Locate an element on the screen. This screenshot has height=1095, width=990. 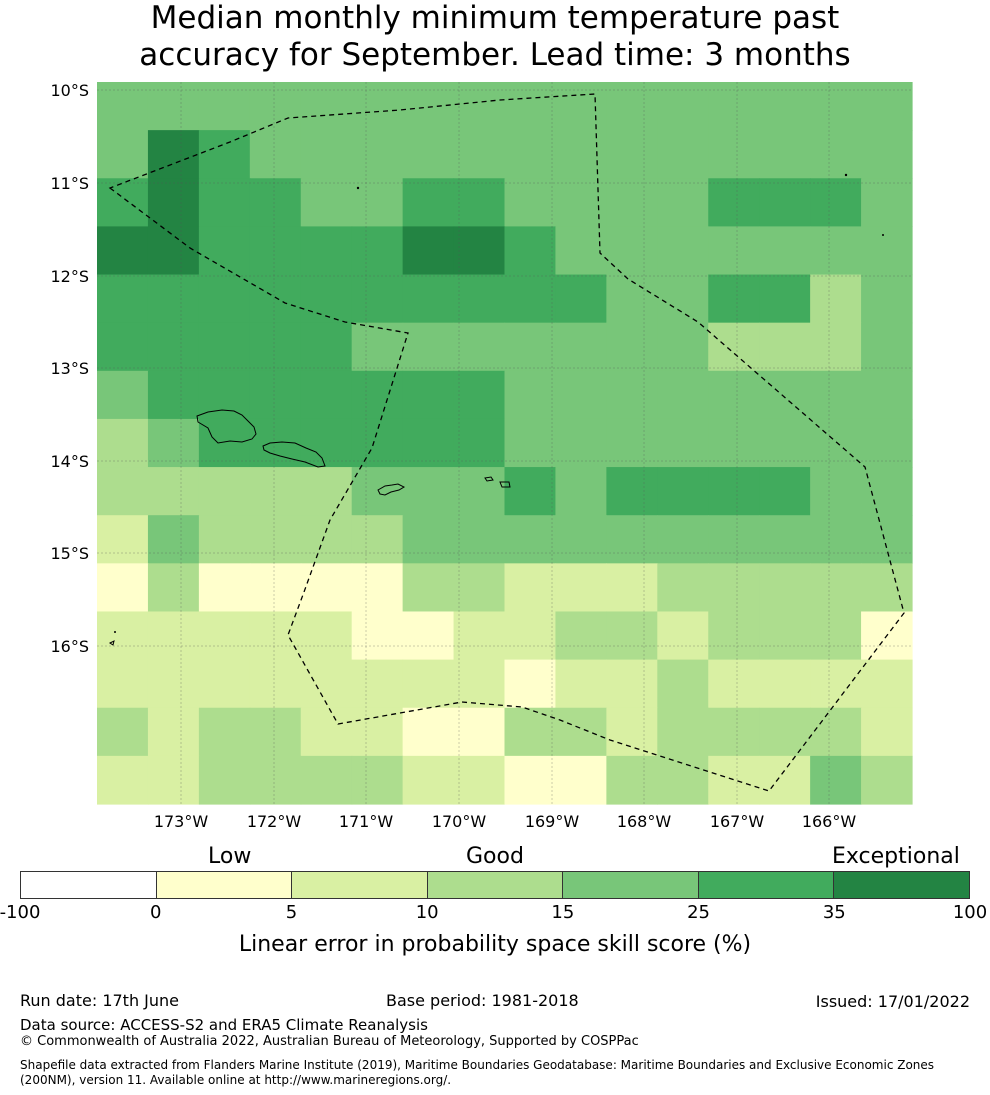
latitude-label: 11°S is located at coordinates (69, 183).